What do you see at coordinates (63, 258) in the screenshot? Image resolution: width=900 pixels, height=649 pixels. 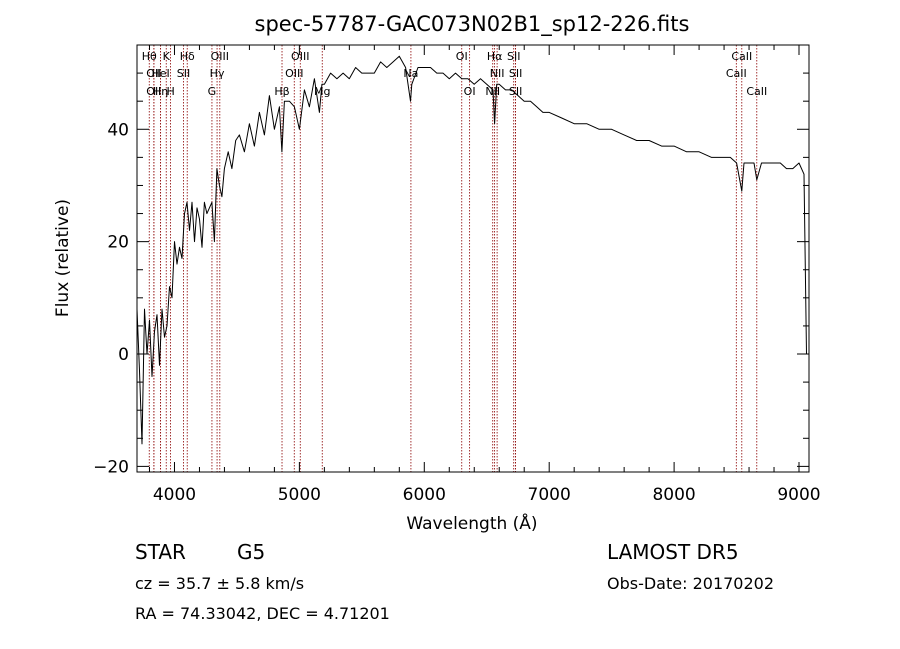 I see `y-axis-label: Flux (relative)` at bounding box center [63, 258].